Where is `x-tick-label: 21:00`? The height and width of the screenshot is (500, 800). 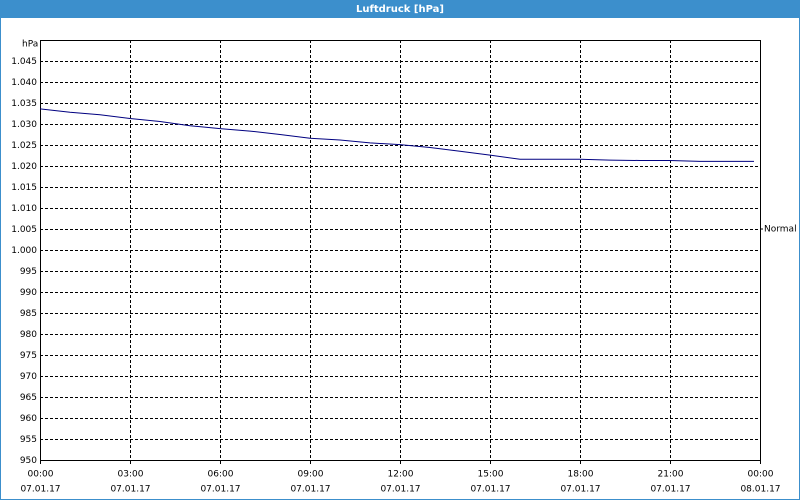
x-tick-label: 21:00 is located at coordinates (671, 475).